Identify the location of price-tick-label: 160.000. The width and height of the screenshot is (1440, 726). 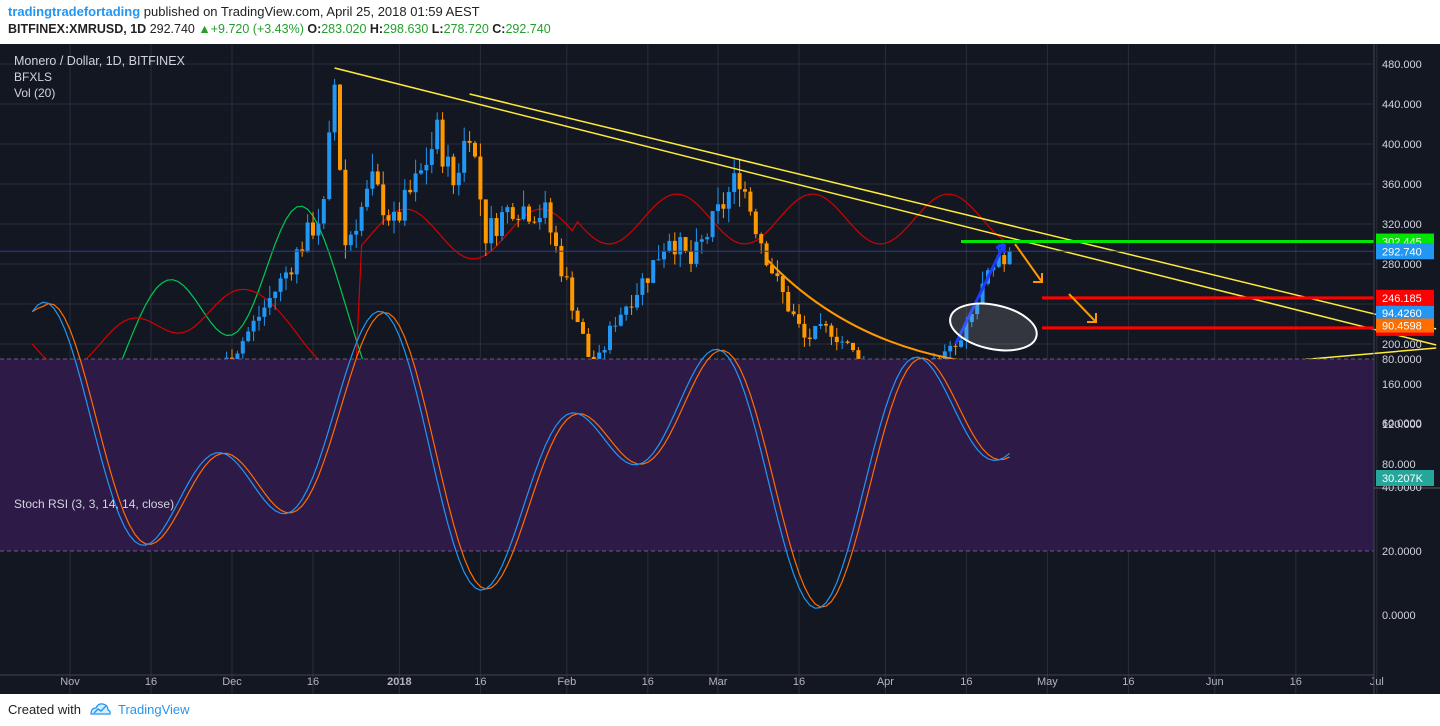
(1402, 385).